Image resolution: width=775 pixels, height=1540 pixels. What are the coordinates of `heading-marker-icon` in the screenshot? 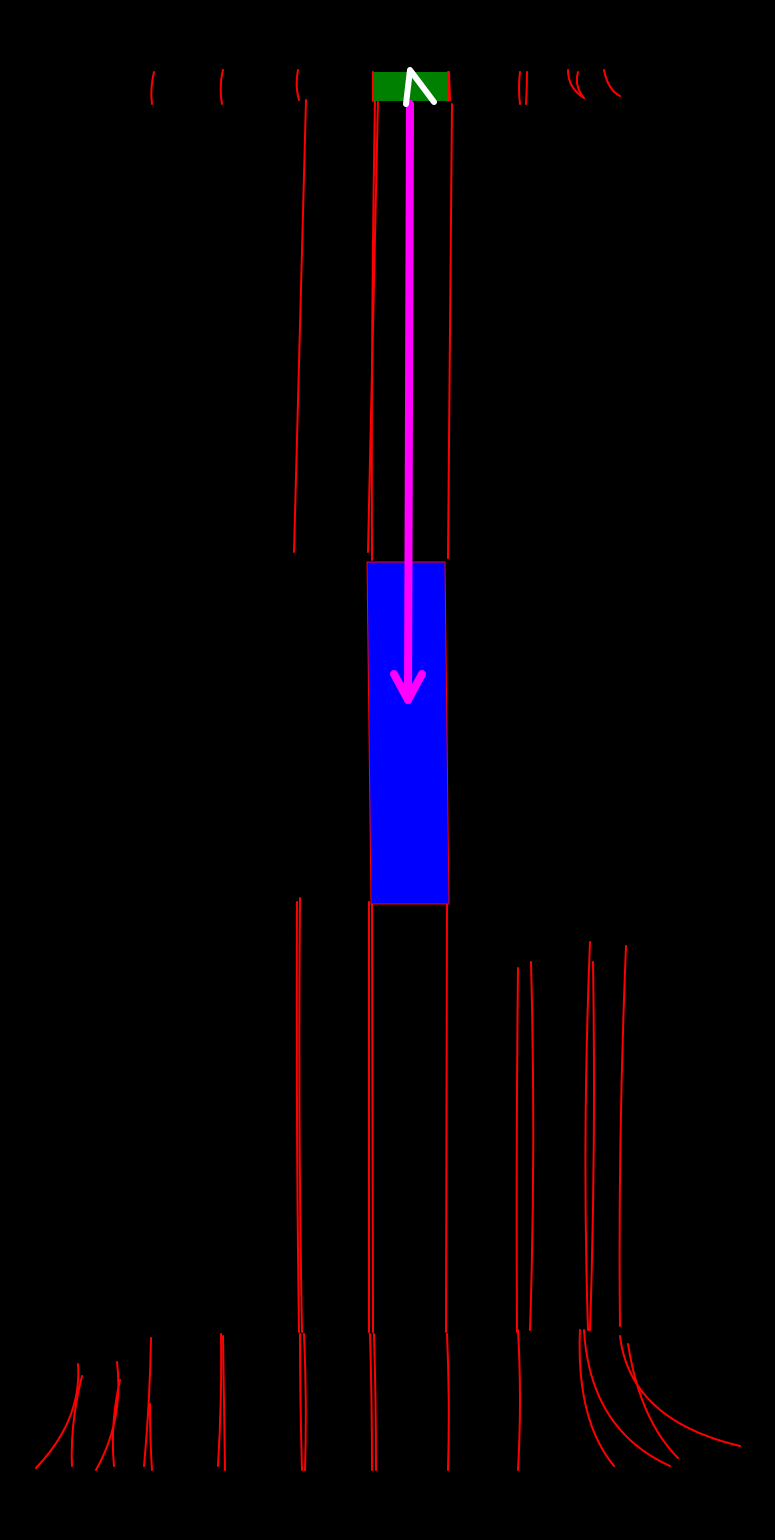 It's located at (420, 87).